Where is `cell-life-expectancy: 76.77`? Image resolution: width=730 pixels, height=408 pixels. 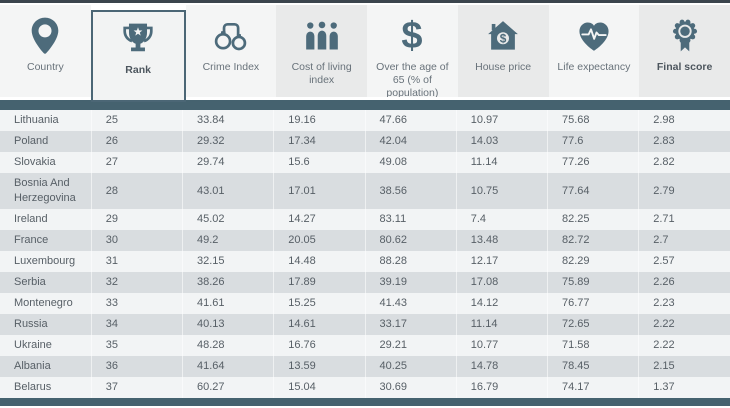
cell-life-expectancy: 76.77 is located at coordinates (593, 303).